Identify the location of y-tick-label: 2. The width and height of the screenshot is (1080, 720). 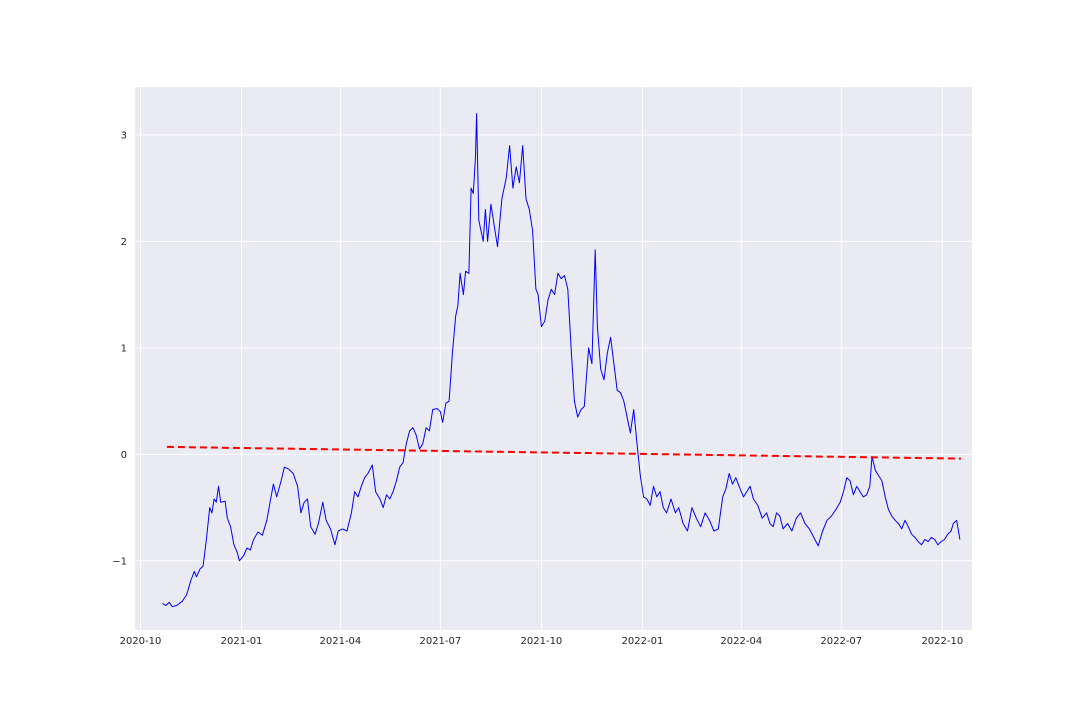
(124, 242).